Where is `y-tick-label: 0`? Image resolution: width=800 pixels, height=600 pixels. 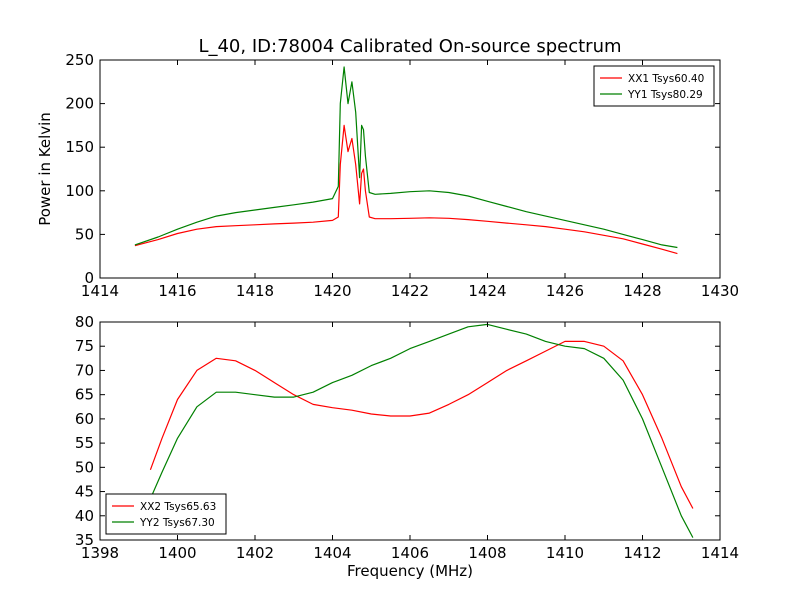
y-tick-label: 0 is located at coordinates (89, 278).